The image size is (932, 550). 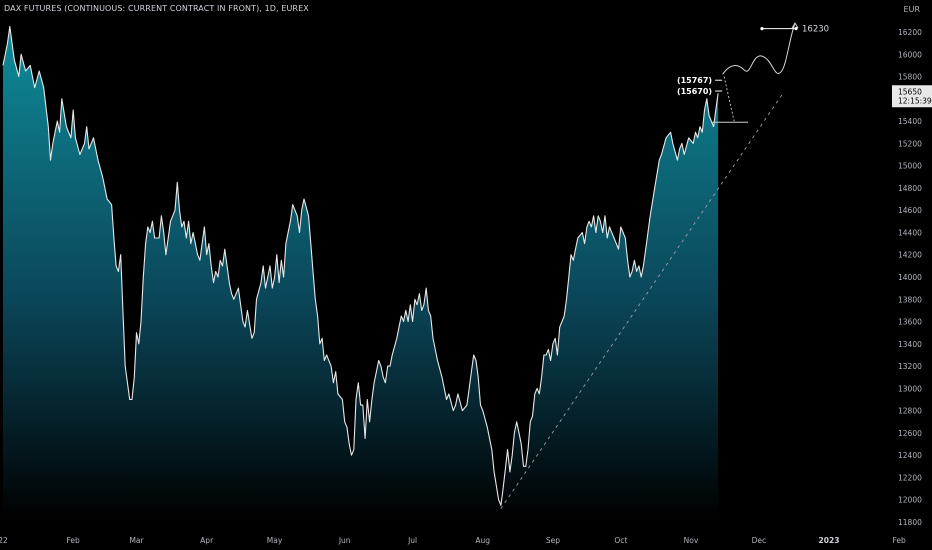 What do you see at coordinates (910, 277) in the screenshot?
I see `y-tick-label: 14000` at bounding box center [910, 277].